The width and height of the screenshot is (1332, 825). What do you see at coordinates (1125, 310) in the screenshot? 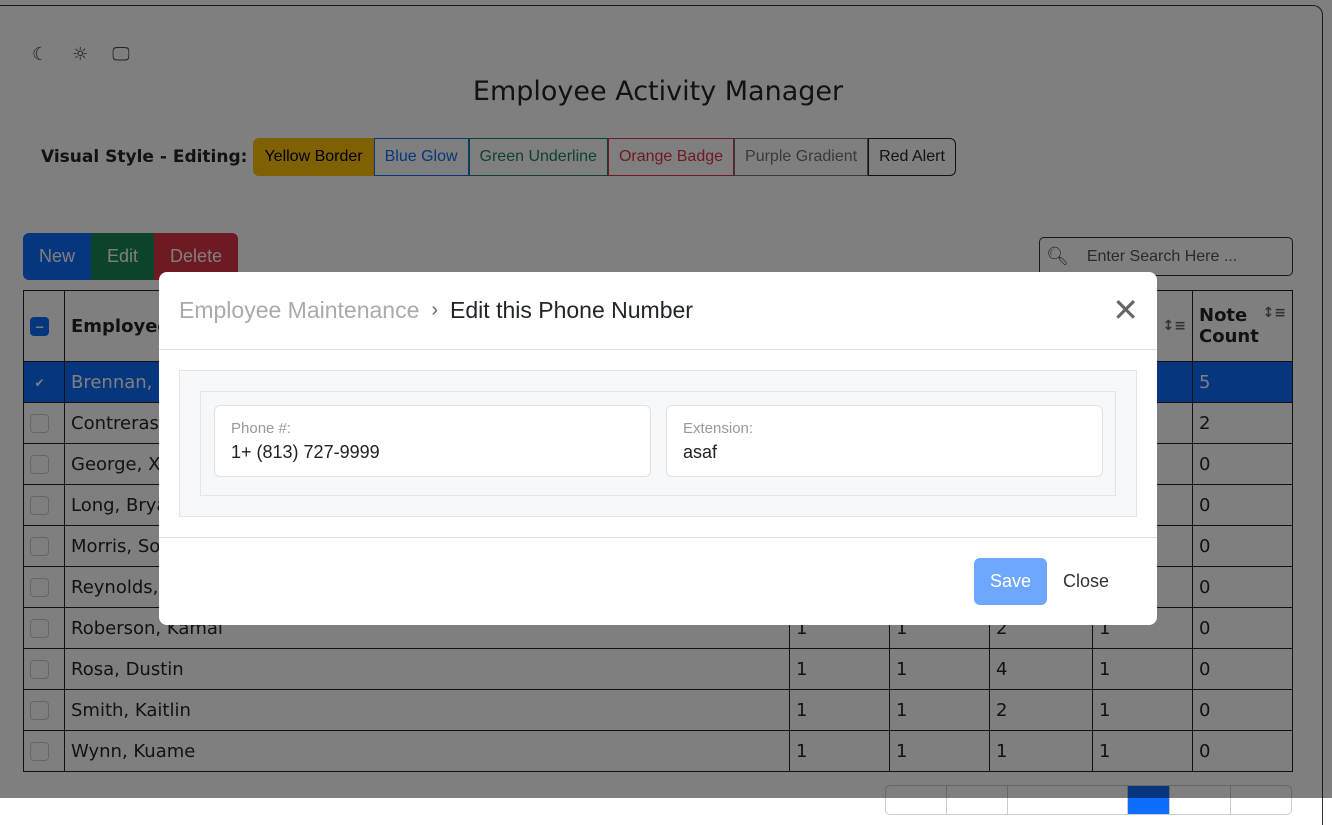
I see `close-icon: ✕` at bounding box center [1125, 310].